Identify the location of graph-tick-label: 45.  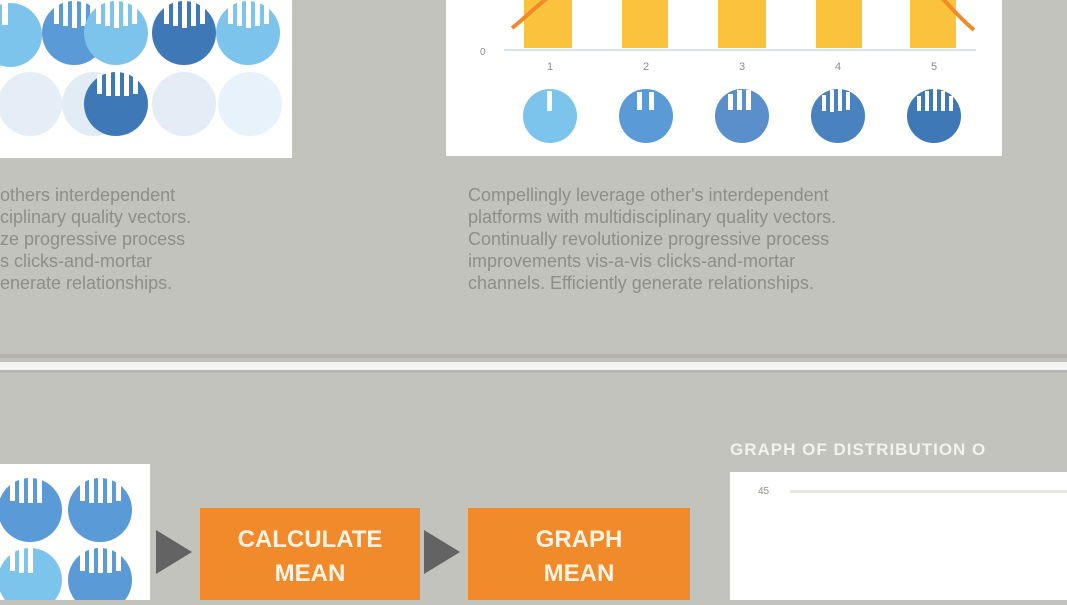
(764, 491).